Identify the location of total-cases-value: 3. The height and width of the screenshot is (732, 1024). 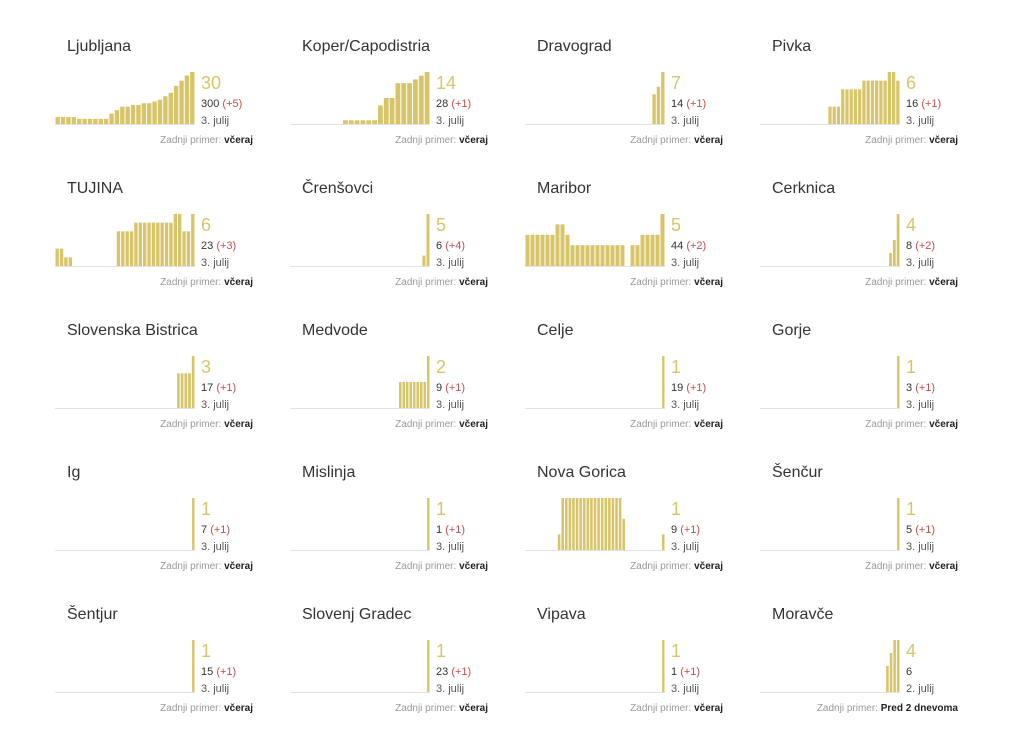
(909, 388).